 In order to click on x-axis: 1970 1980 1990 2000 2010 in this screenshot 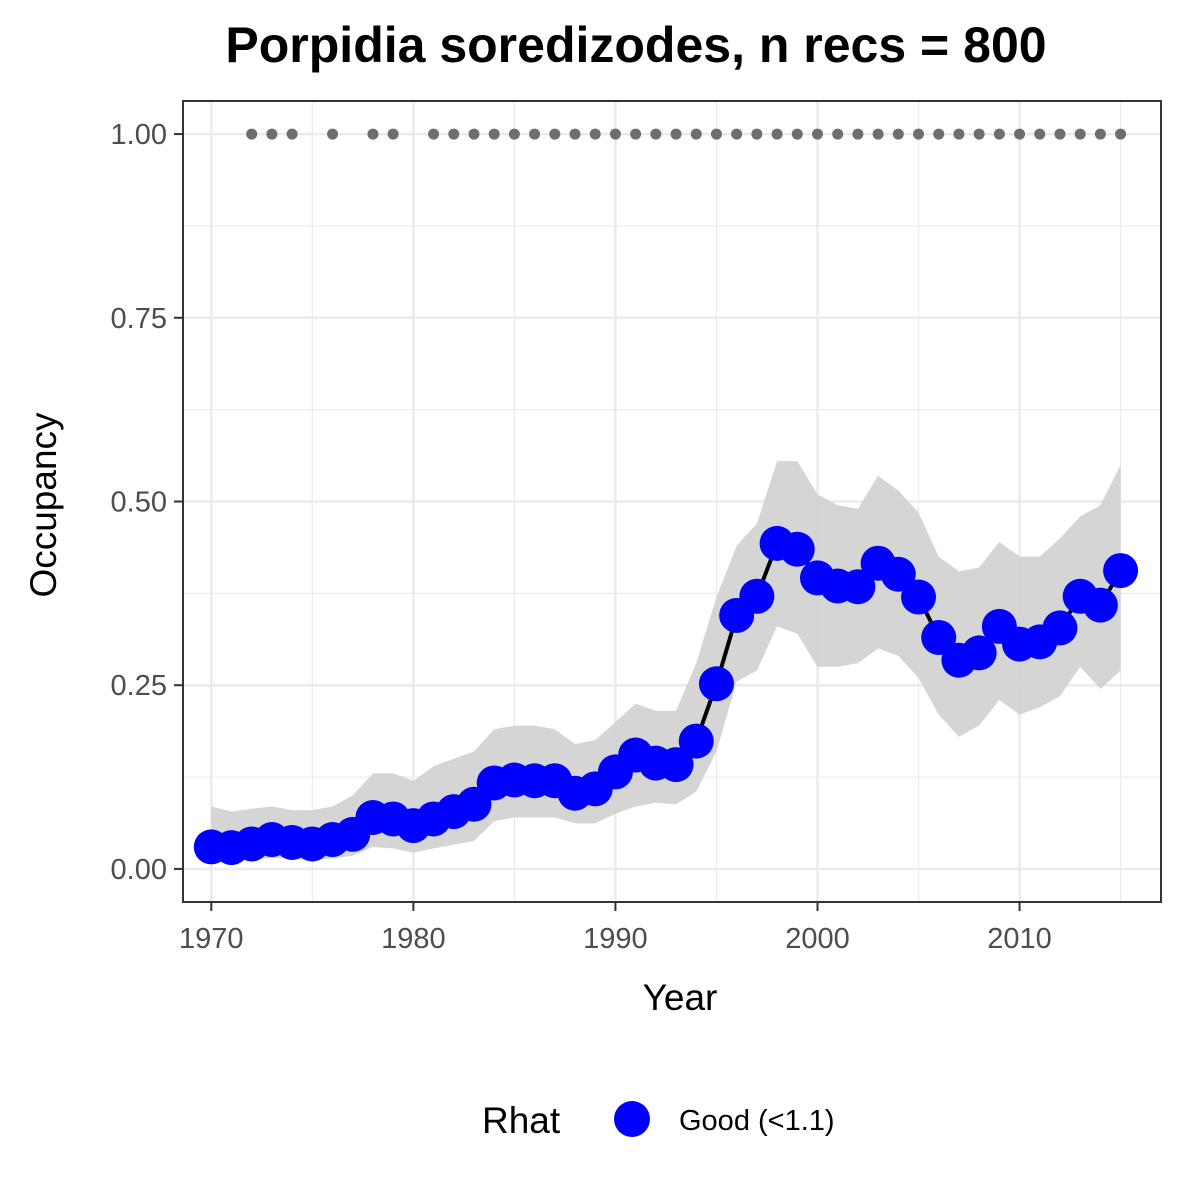, I will do `click(615, 928)`.